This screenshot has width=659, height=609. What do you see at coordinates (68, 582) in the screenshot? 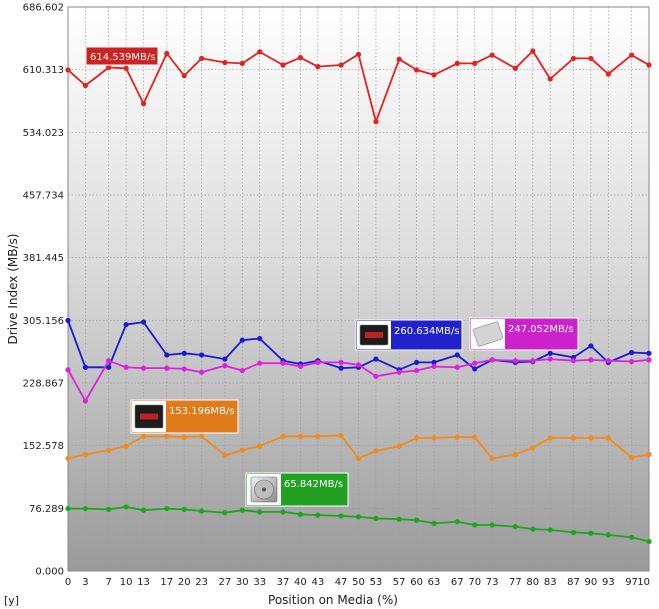
I see `x-tick-label: 0` at bounding box center [68, 582].